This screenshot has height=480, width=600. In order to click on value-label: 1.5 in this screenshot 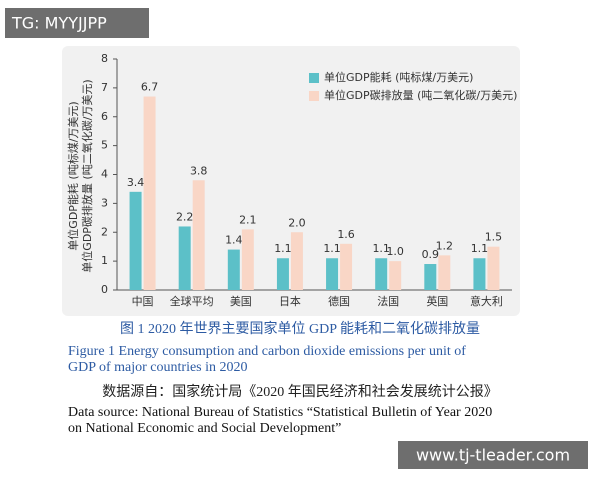, I will do `click(494, 237)`.